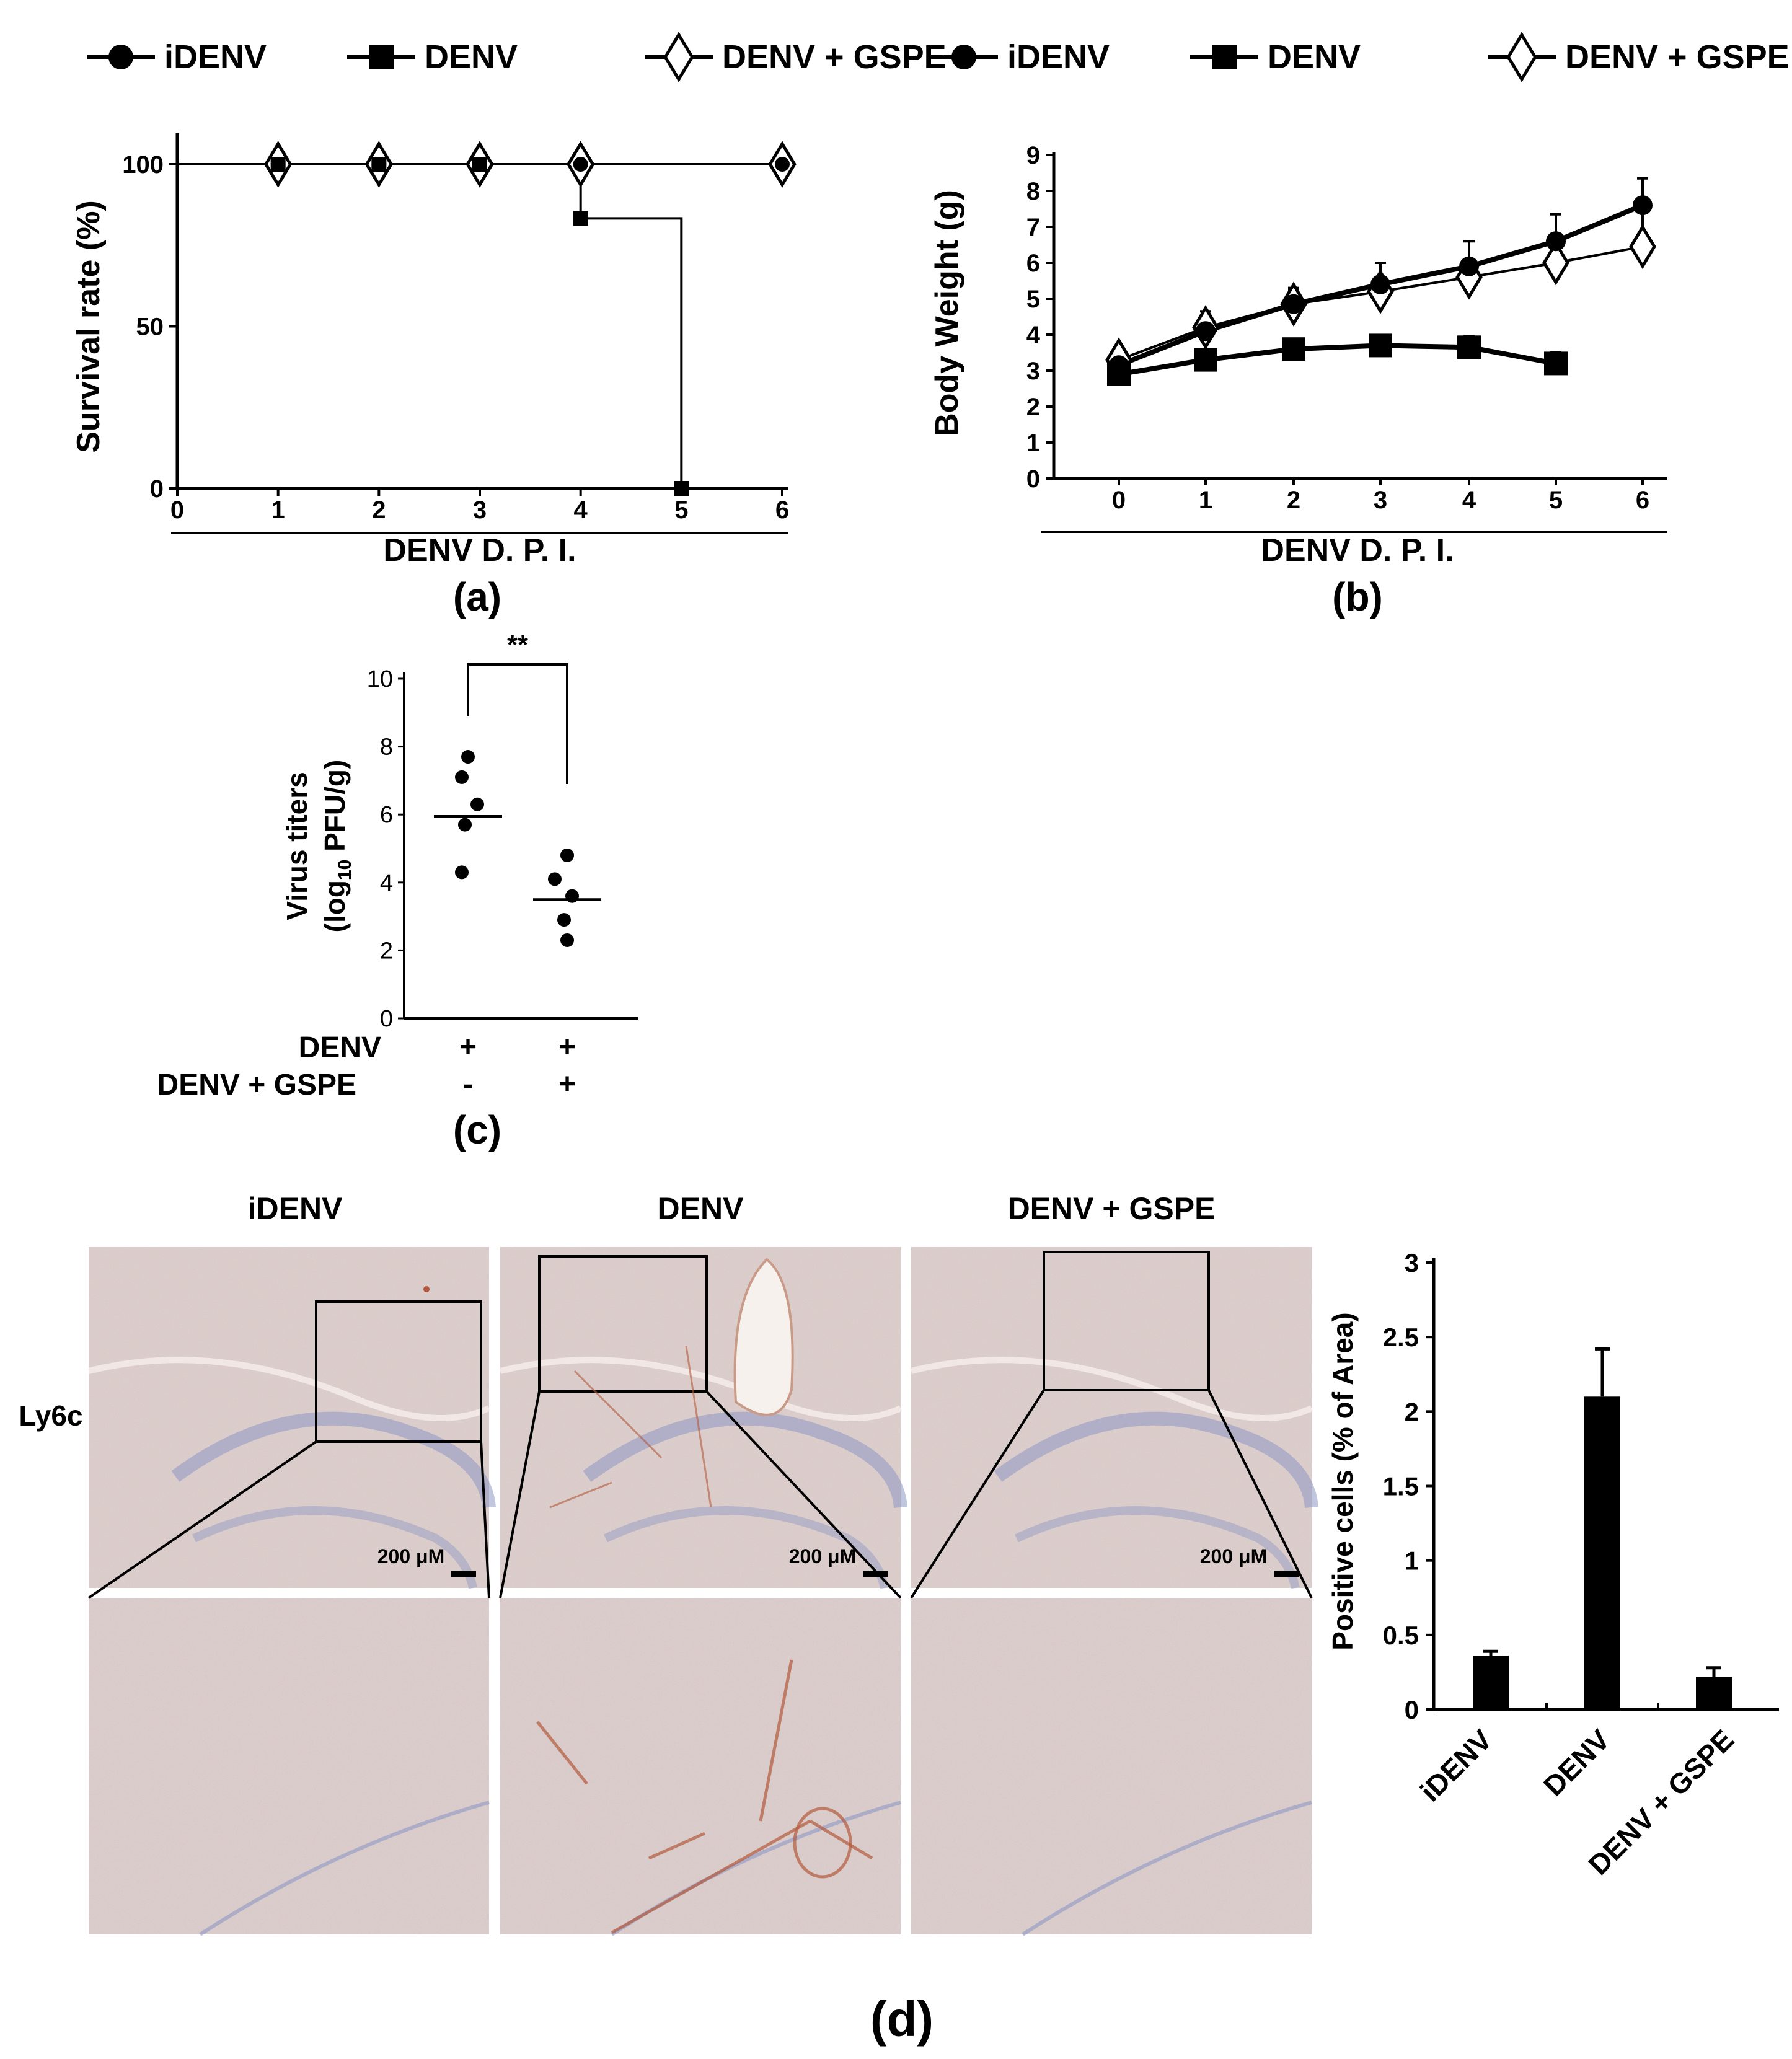 The image size is (1792, 2059). Describe the element at coordinates (947, 313) in the screenshot. I see `y-axis-label: Body Weight (g)` at that location.